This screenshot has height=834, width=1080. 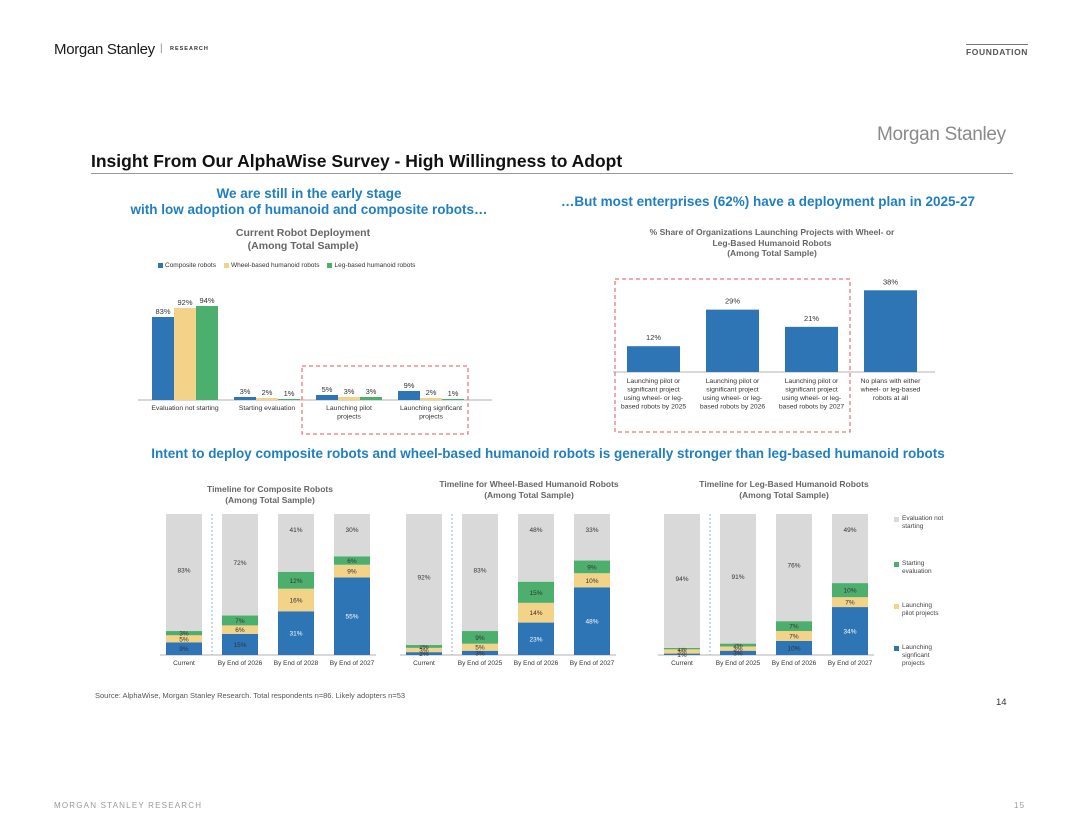 What do you see at coordinates (896, 519) in the screenshot?
I see `legend-swatch-grey` at bounding box center [896, 519].